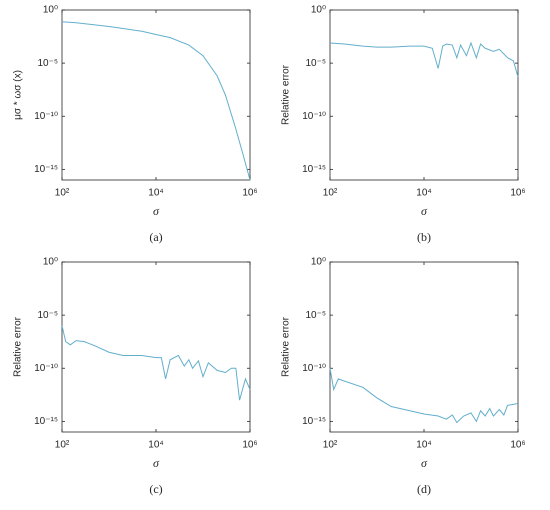 Image resolution: width=550 pixels, height=510 pixels. Describe the element at coordinates (424, 237) in the screenshot. I see `caption: (b)` at that location.